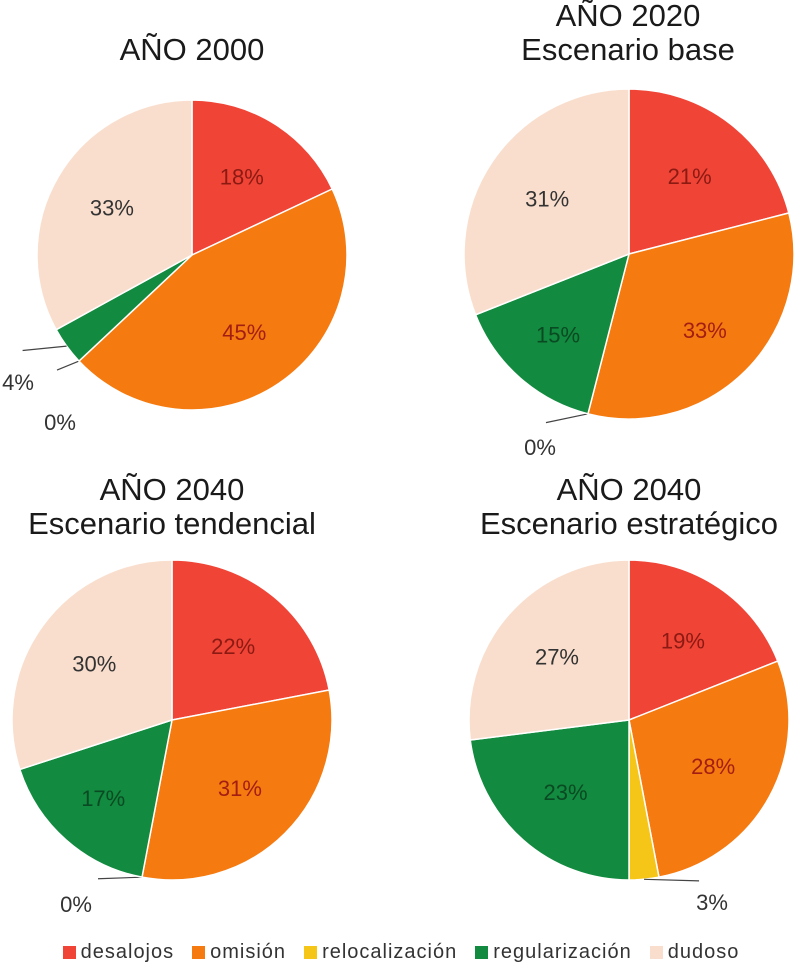 The height and width of the screenshot is (971, 802). I want to click on legend-label: dudoso, so click(703, 951).